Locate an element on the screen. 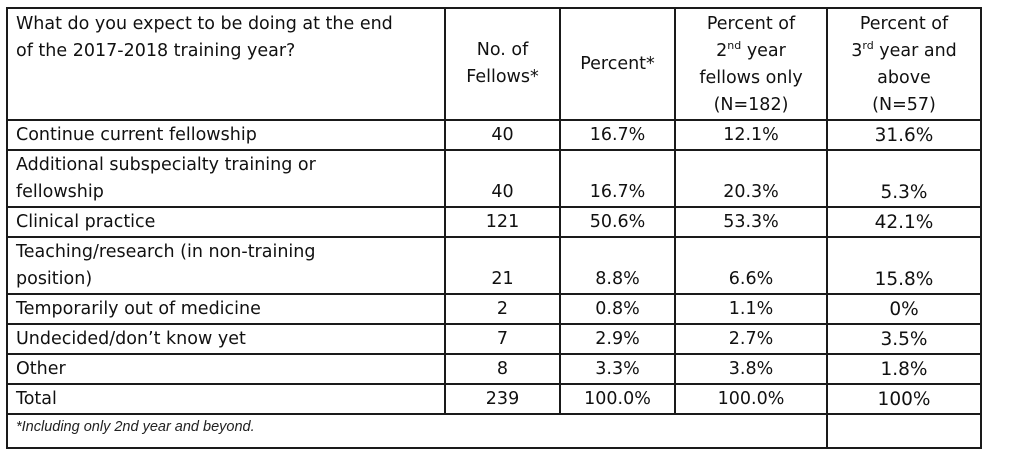 This screenshot has height=461, width=1019. second-year-percent: 1.1% is located at coordinates (751, 309).